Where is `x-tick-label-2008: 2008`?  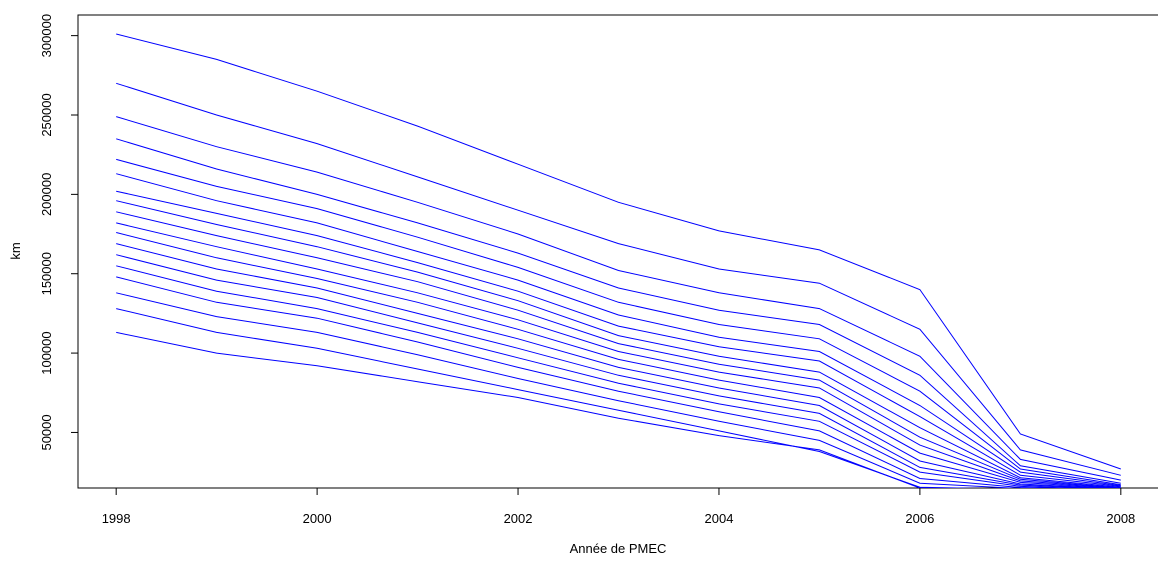 x-tick-label-2008: 2008 is located at coordinates (1120, 518).